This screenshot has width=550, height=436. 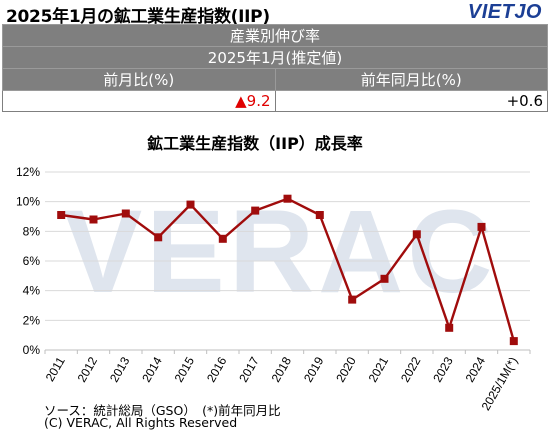 What do you see at coordinates (55, 369) in the screenshot?
I see `x-tick-label: 2011` at bounding box center [55, 369].